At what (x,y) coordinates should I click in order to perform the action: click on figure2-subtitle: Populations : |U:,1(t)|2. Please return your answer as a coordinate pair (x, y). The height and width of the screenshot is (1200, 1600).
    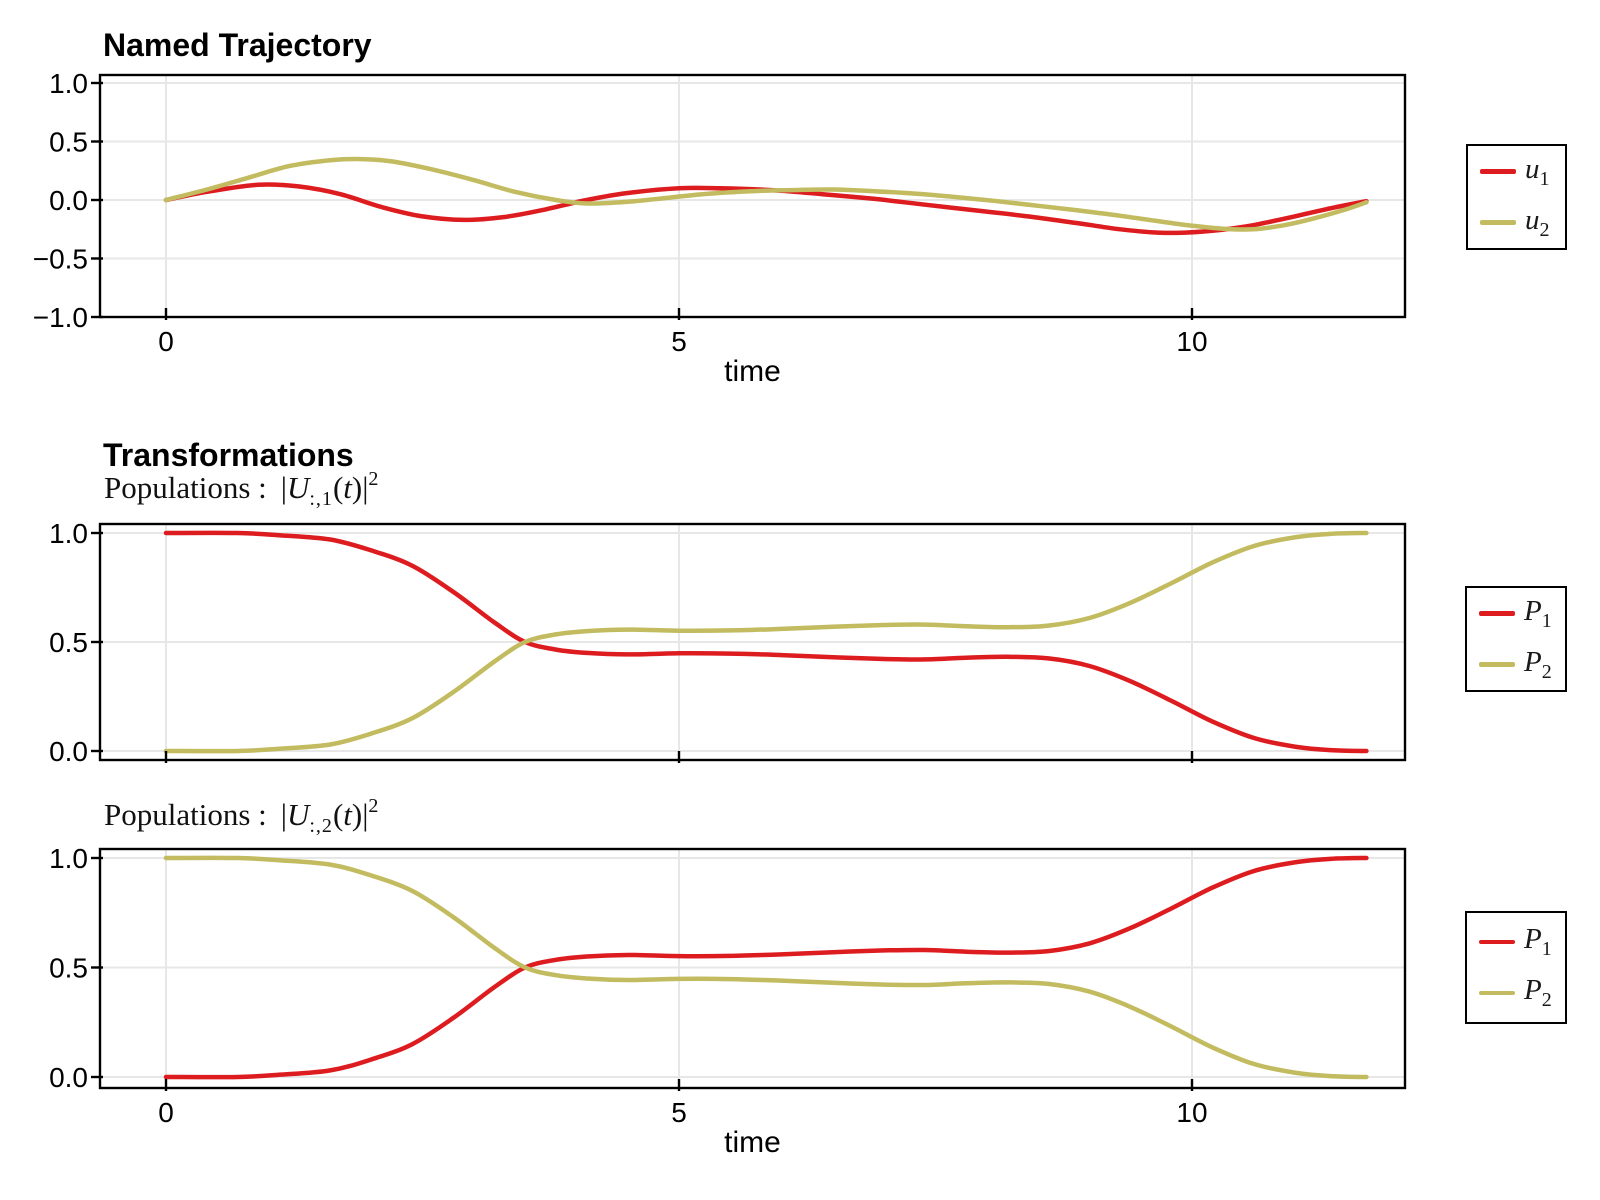
    Looking at the image, I should click on (241, 489).